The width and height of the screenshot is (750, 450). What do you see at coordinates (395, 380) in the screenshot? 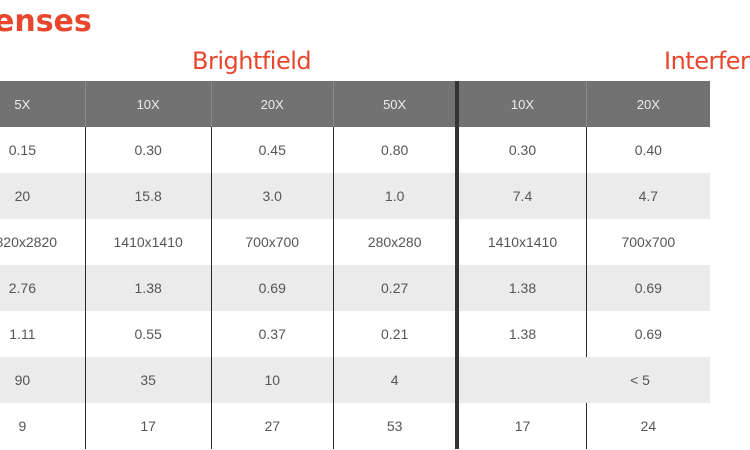
I see `table-cell: 4` at bounding box center [395, 380].